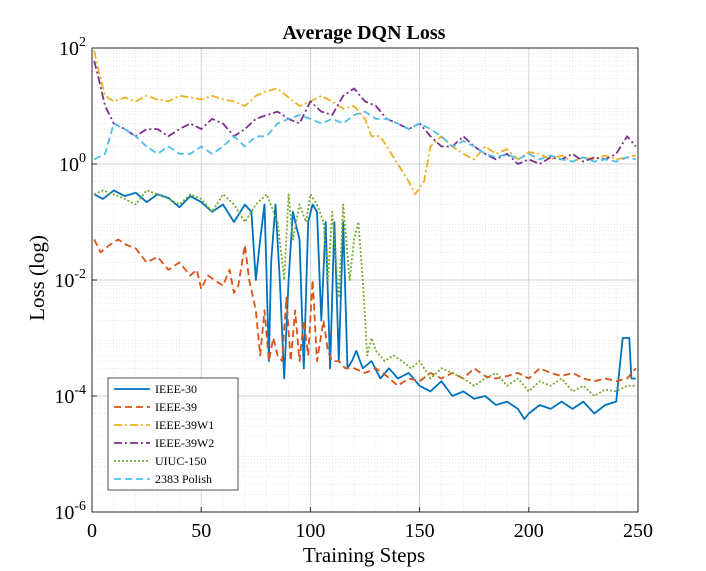  I want to click on x-tick-label: 200, so click(529, 531).